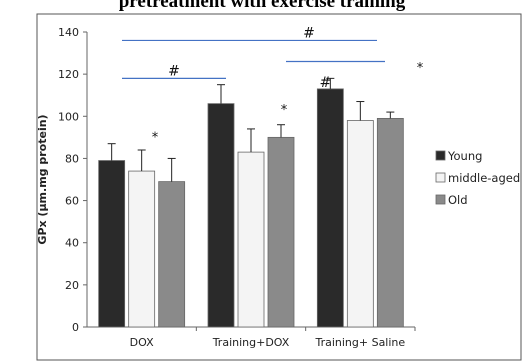  What do you see at coordinates (68, 74) in the screenshot?
I see `y-tick-label: 120` at bounding box center [68, 74].